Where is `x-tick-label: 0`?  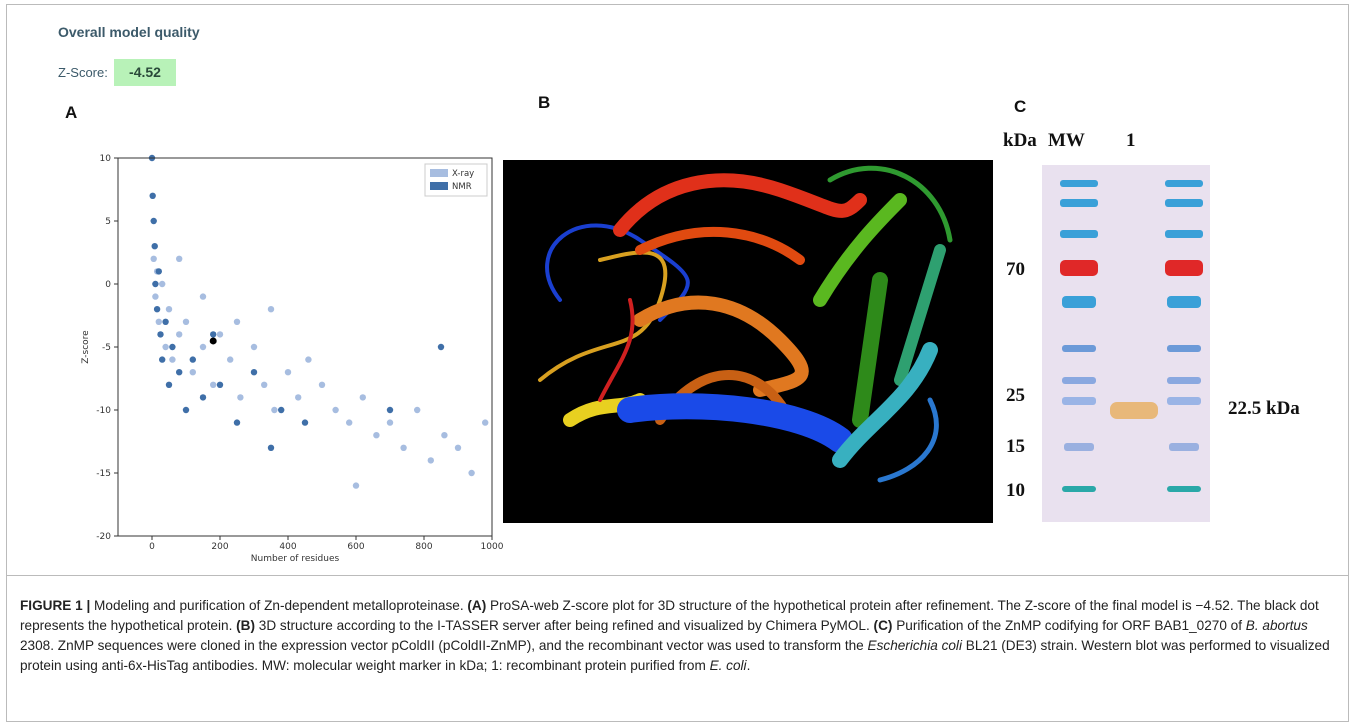 x-tick-label: 0 is located at coordinates (152, 547).